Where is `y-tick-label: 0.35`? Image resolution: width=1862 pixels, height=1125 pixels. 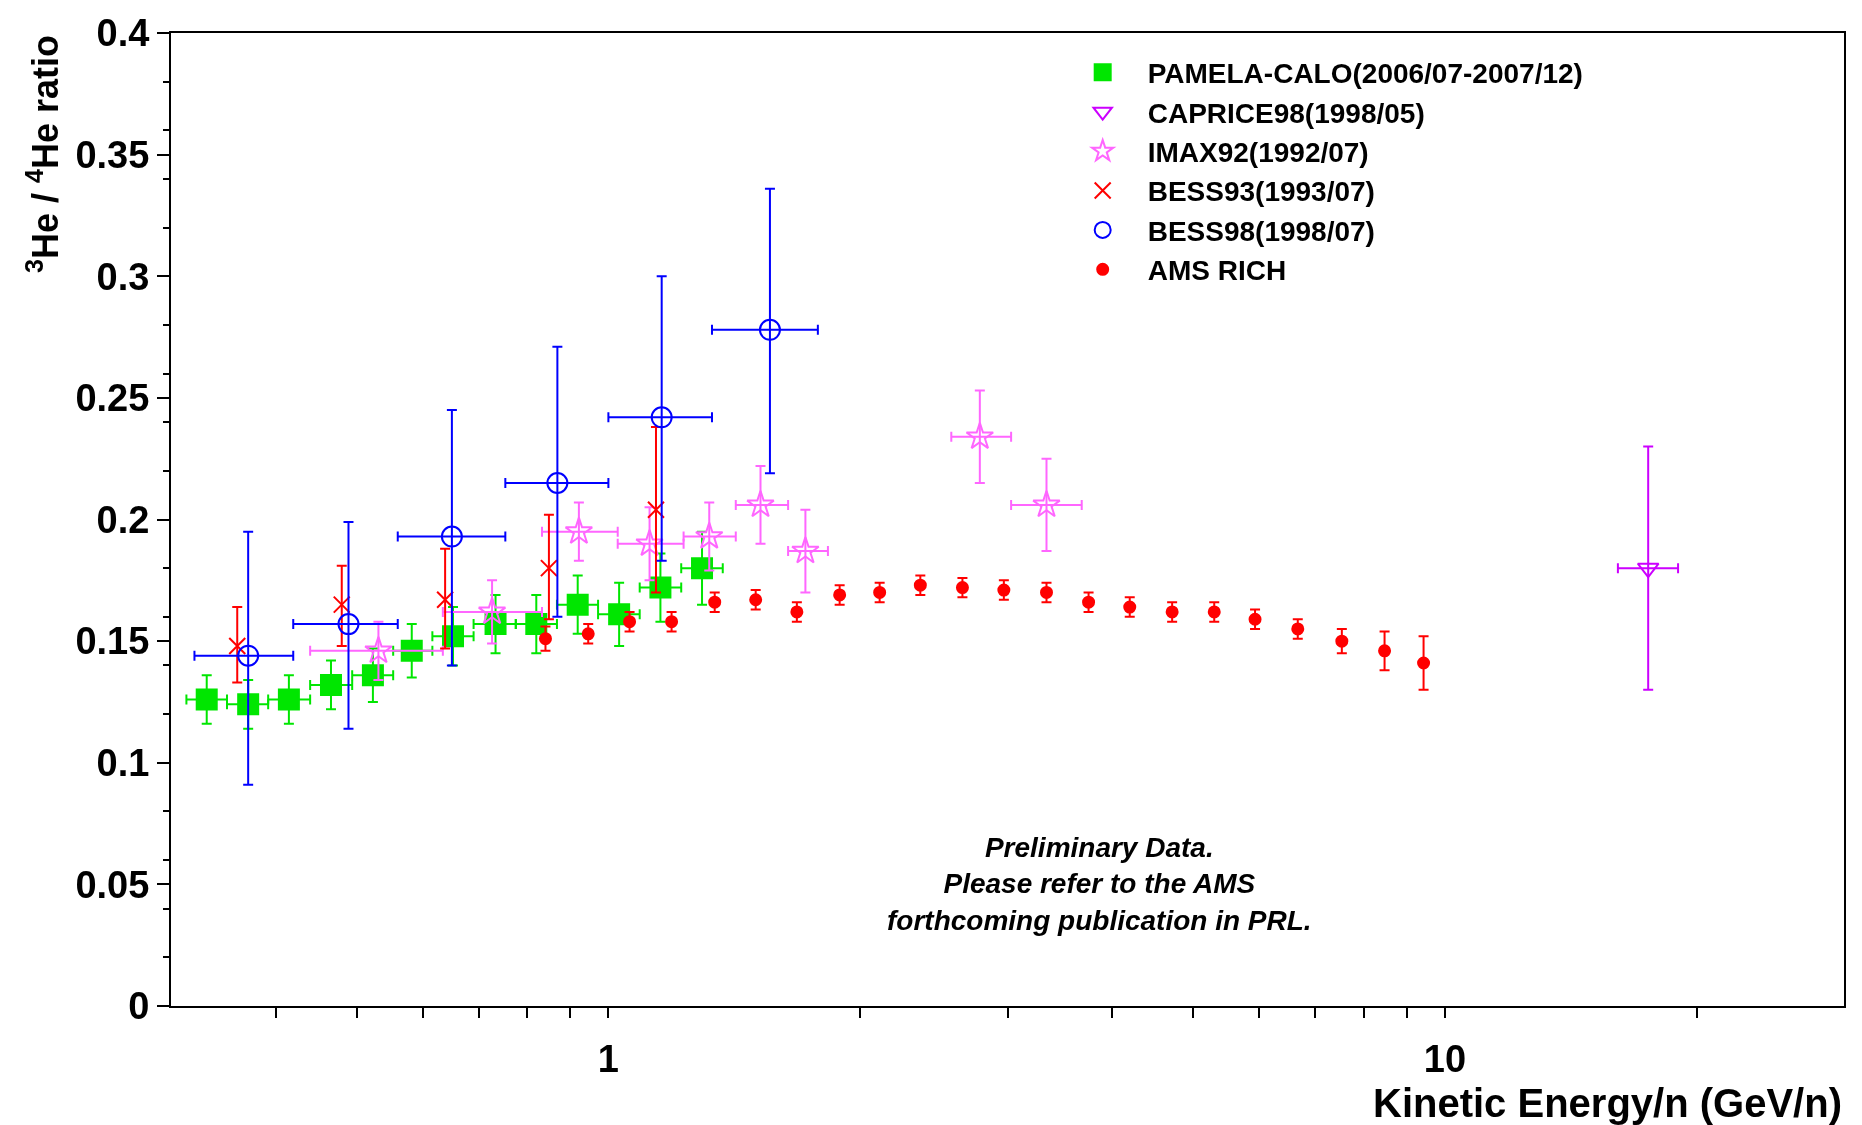
y-tick-label: 0.35 is located at coordinates (112, 154).